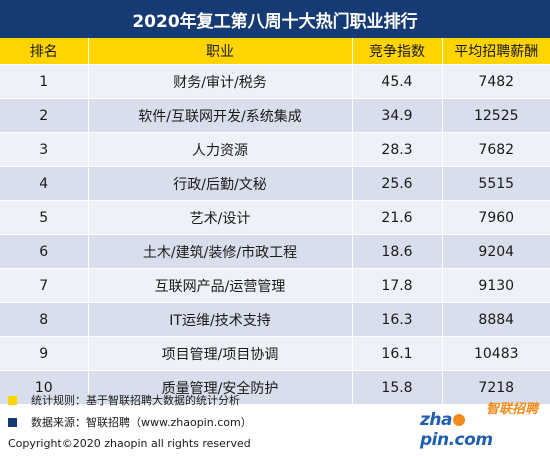 This screenshot has height=456, width=550. Describe the element at coordinates (44, 183) in the screenshot. I see `cell-rank: 4` at that location.